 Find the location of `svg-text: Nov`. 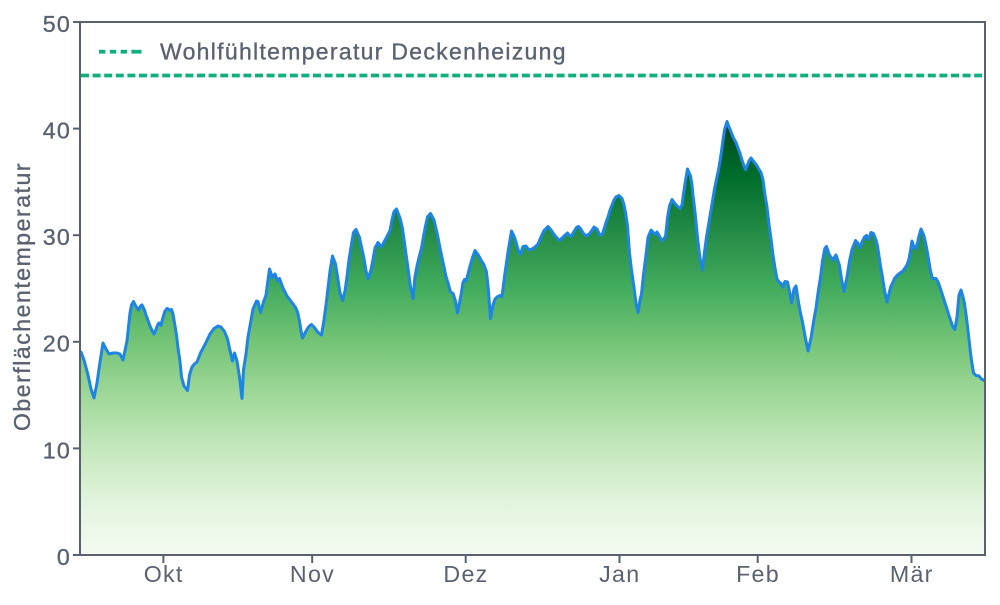

svg-text: Nov is located at coordinates (312, 574).